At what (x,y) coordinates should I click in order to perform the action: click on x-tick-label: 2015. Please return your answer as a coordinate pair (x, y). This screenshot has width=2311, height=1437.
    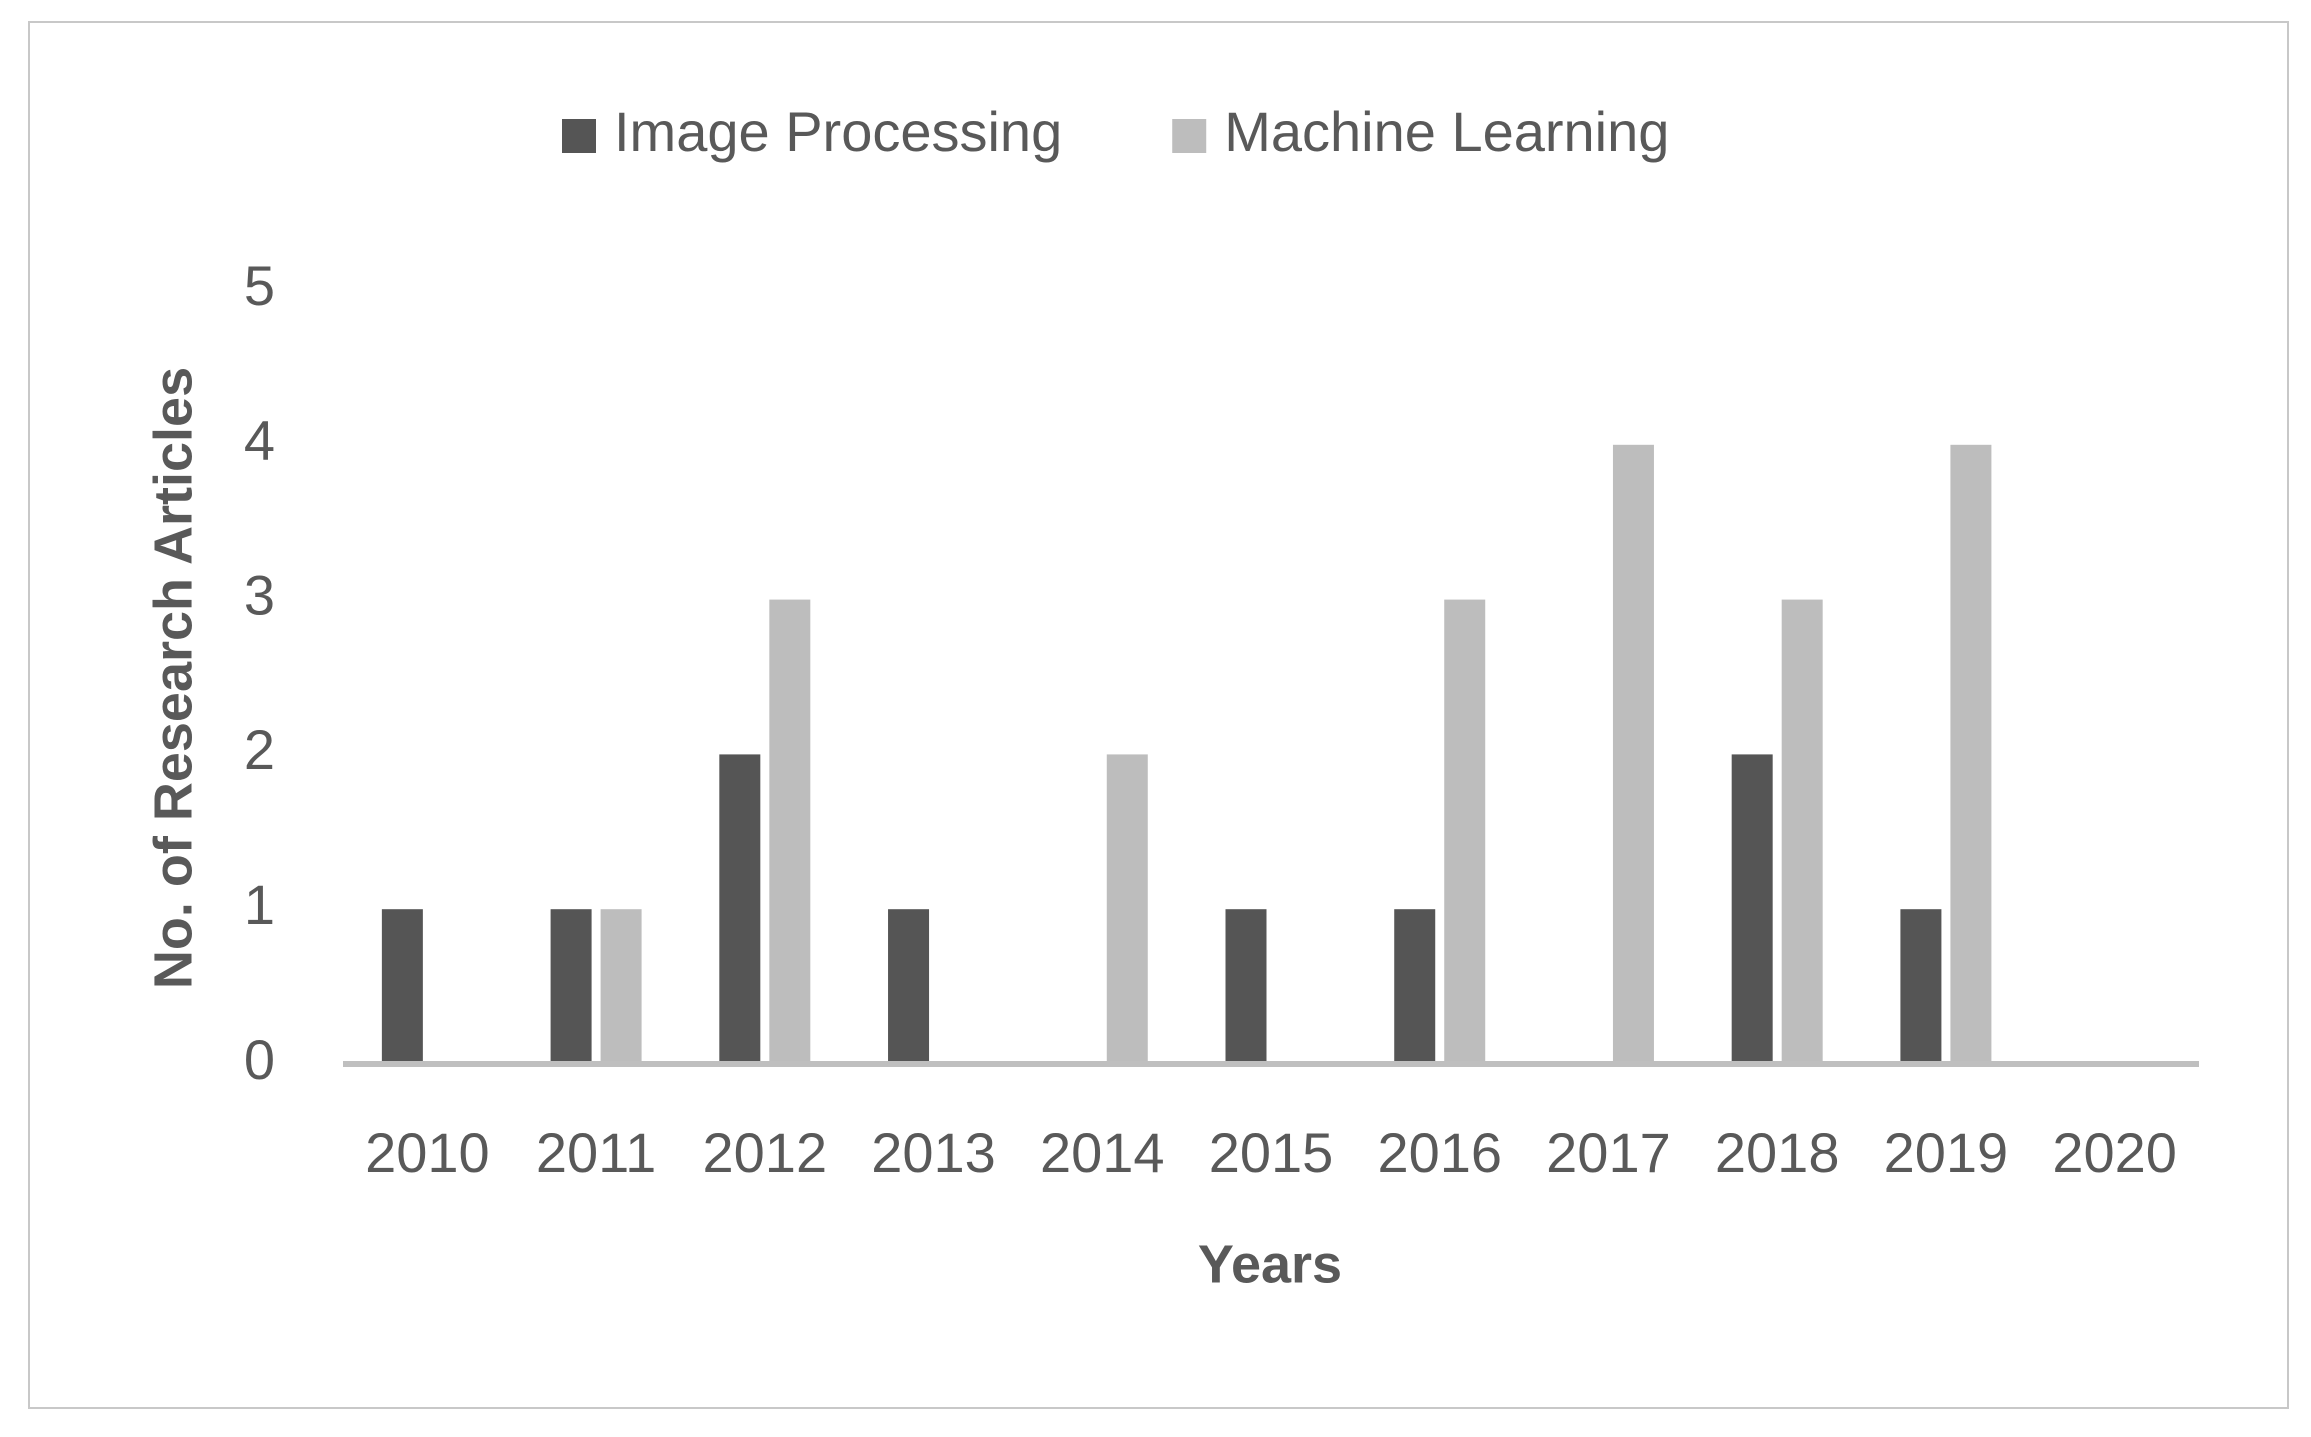
    Looking at the image, I should click on (1271, 1152).